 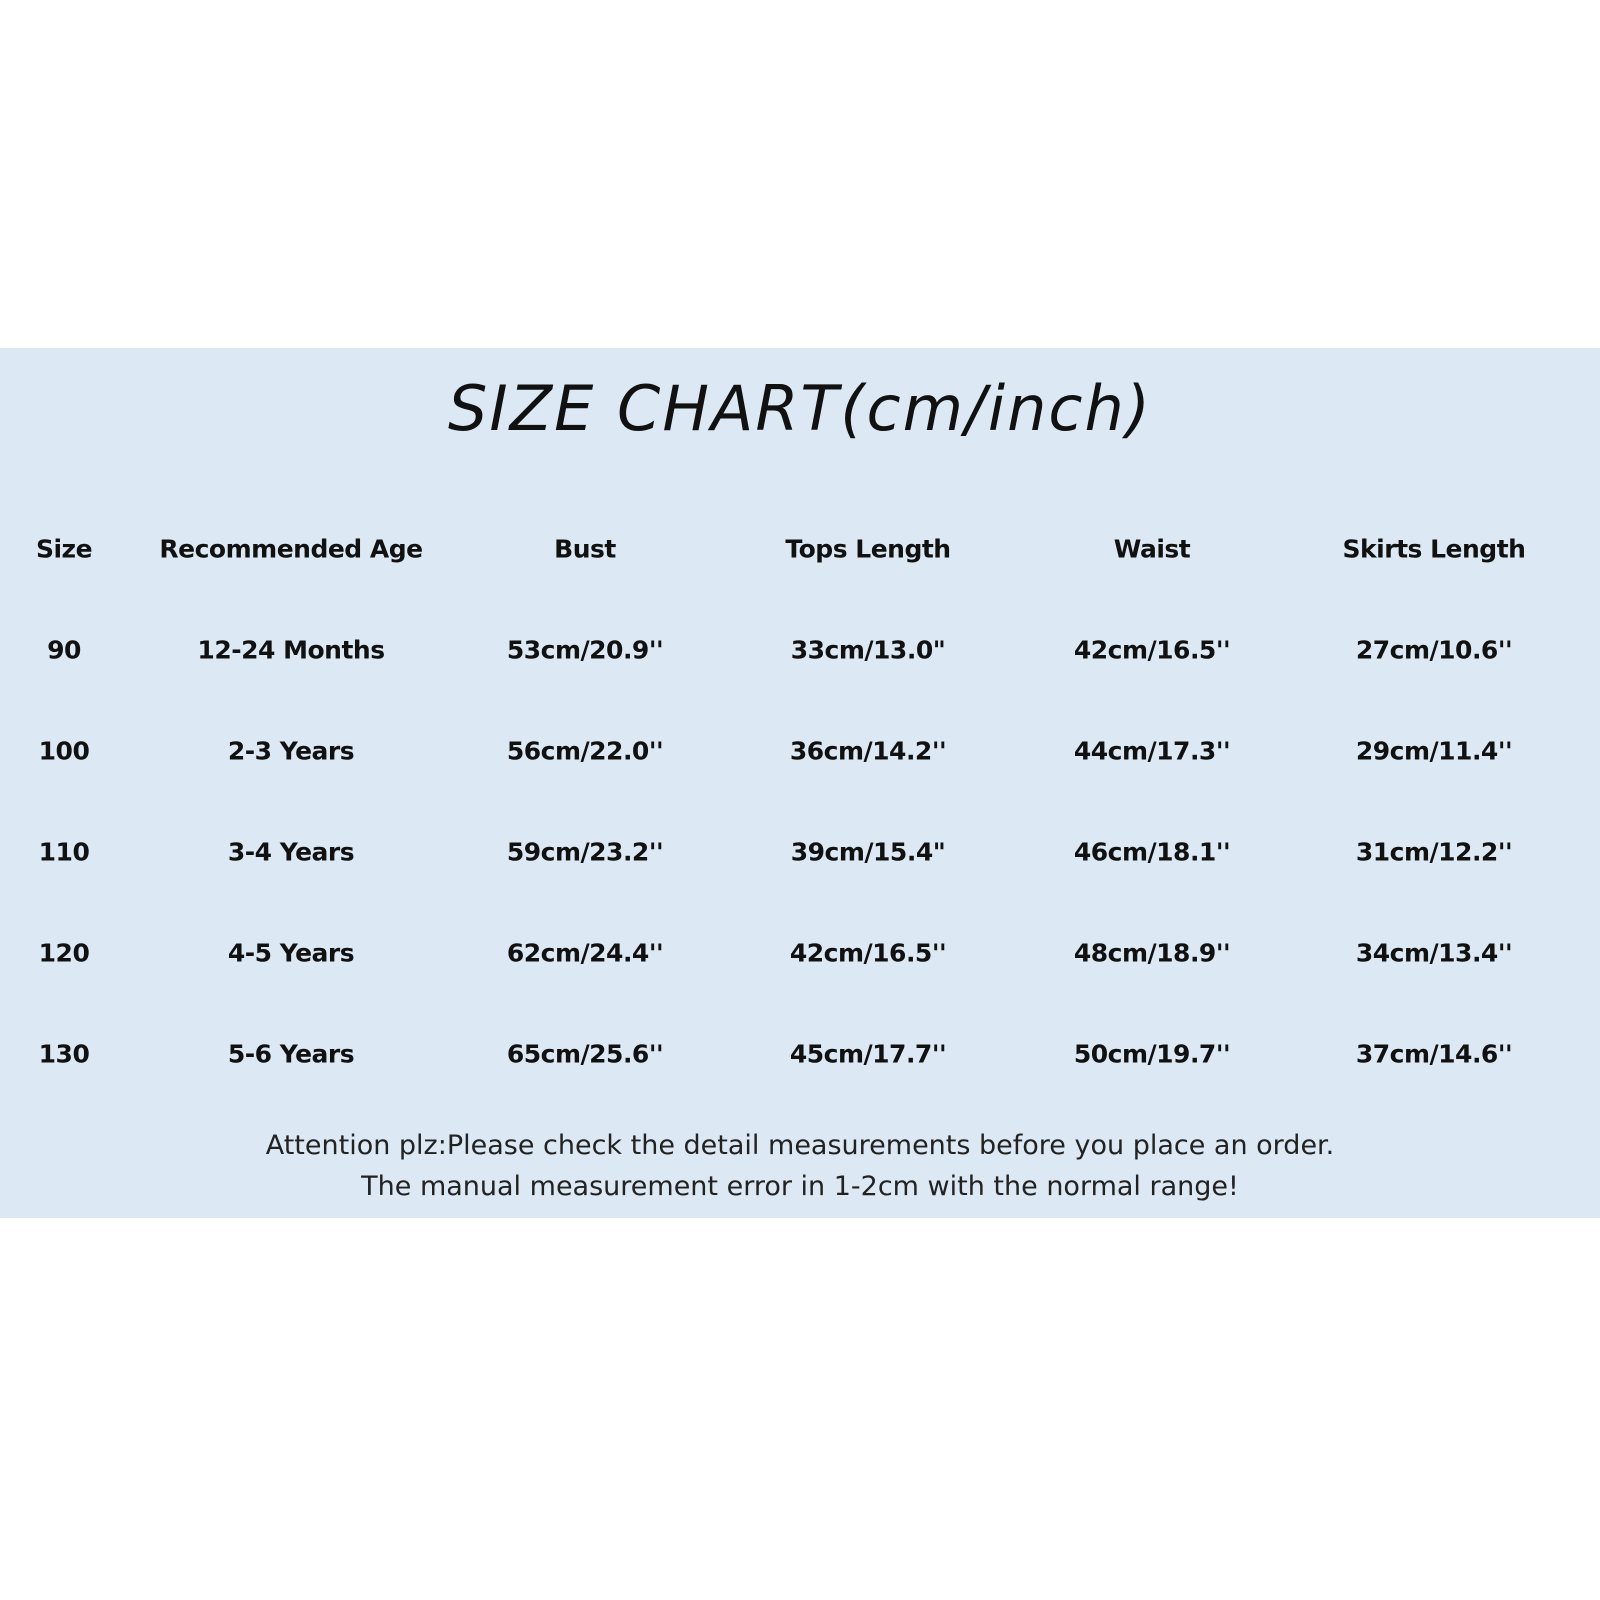 What do you see at coordinates (1152, 751) in the screenshot?
I see `table-cell: 44cm/17.3''` at bounding box center [1152, 751].